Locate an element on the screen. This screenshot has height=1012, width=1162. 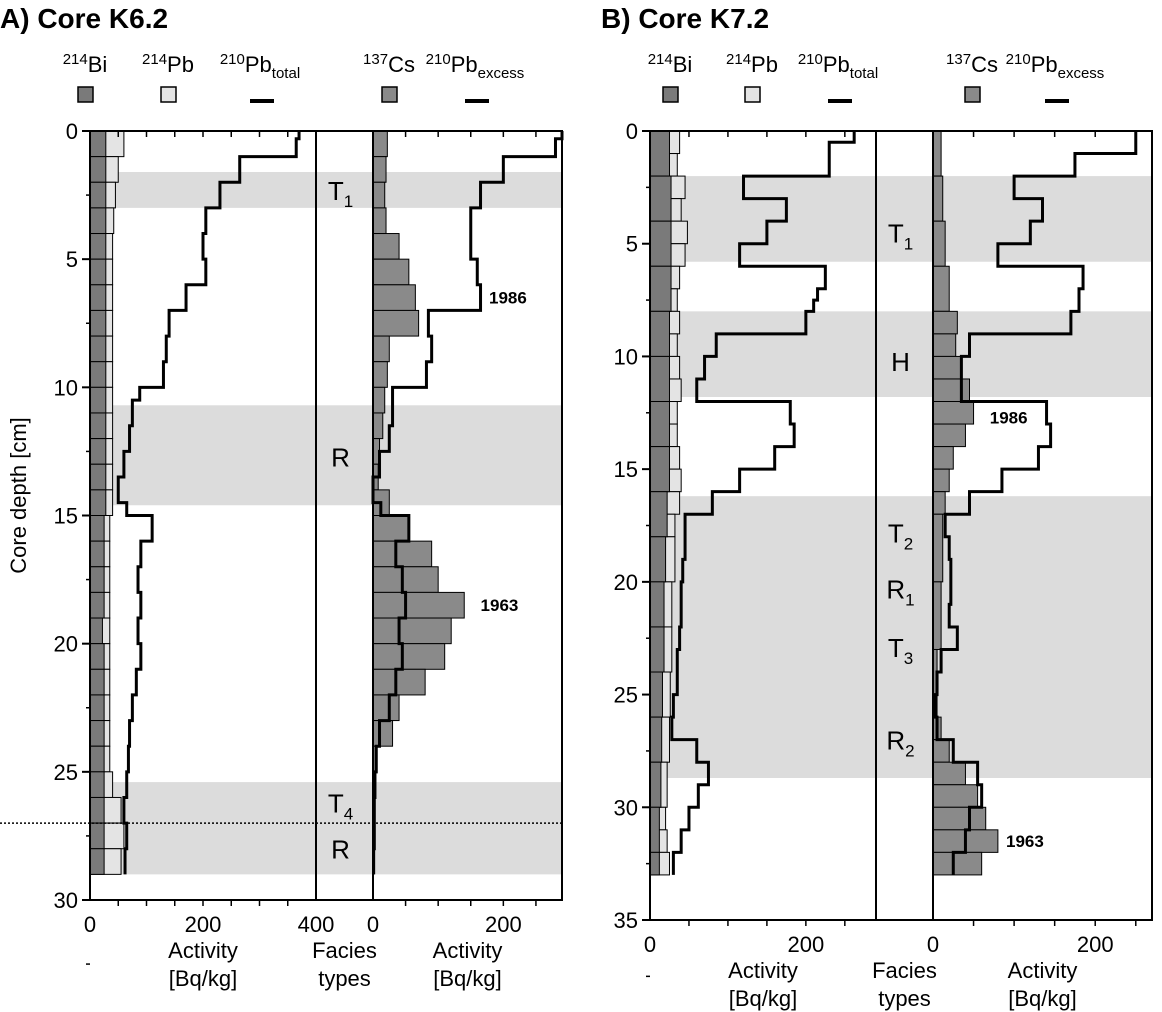
facies-label: R is located at coordinates (340, 458).